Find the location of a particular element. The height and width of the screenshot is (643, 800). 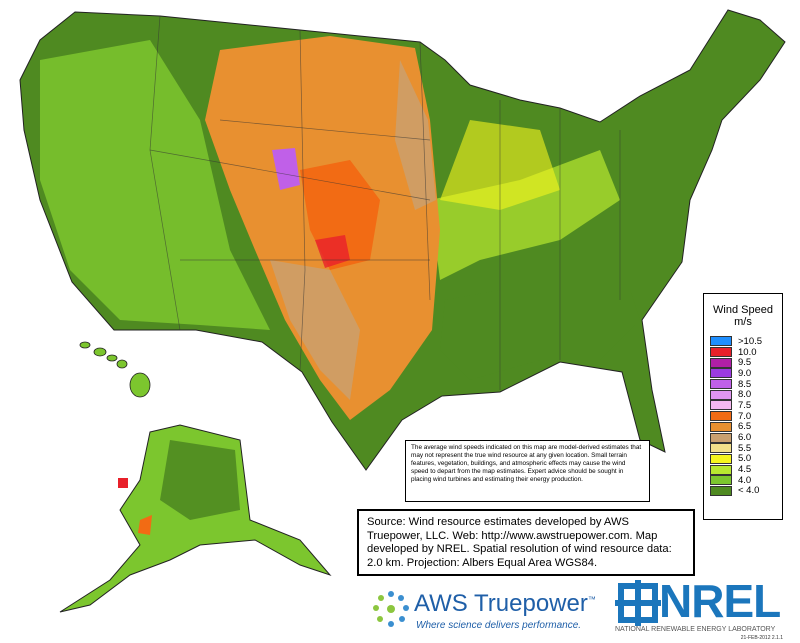

legend-label: 8.5 is located at coordinates (745, 384).